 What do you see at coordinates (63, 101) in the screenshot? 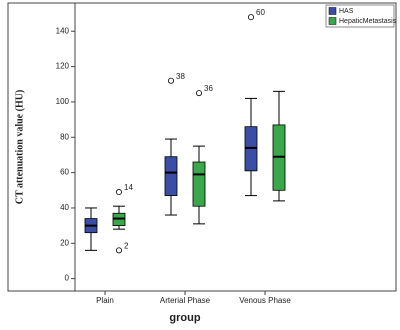
I see `y-tick-label: 100` at bounding box center [63, 101].